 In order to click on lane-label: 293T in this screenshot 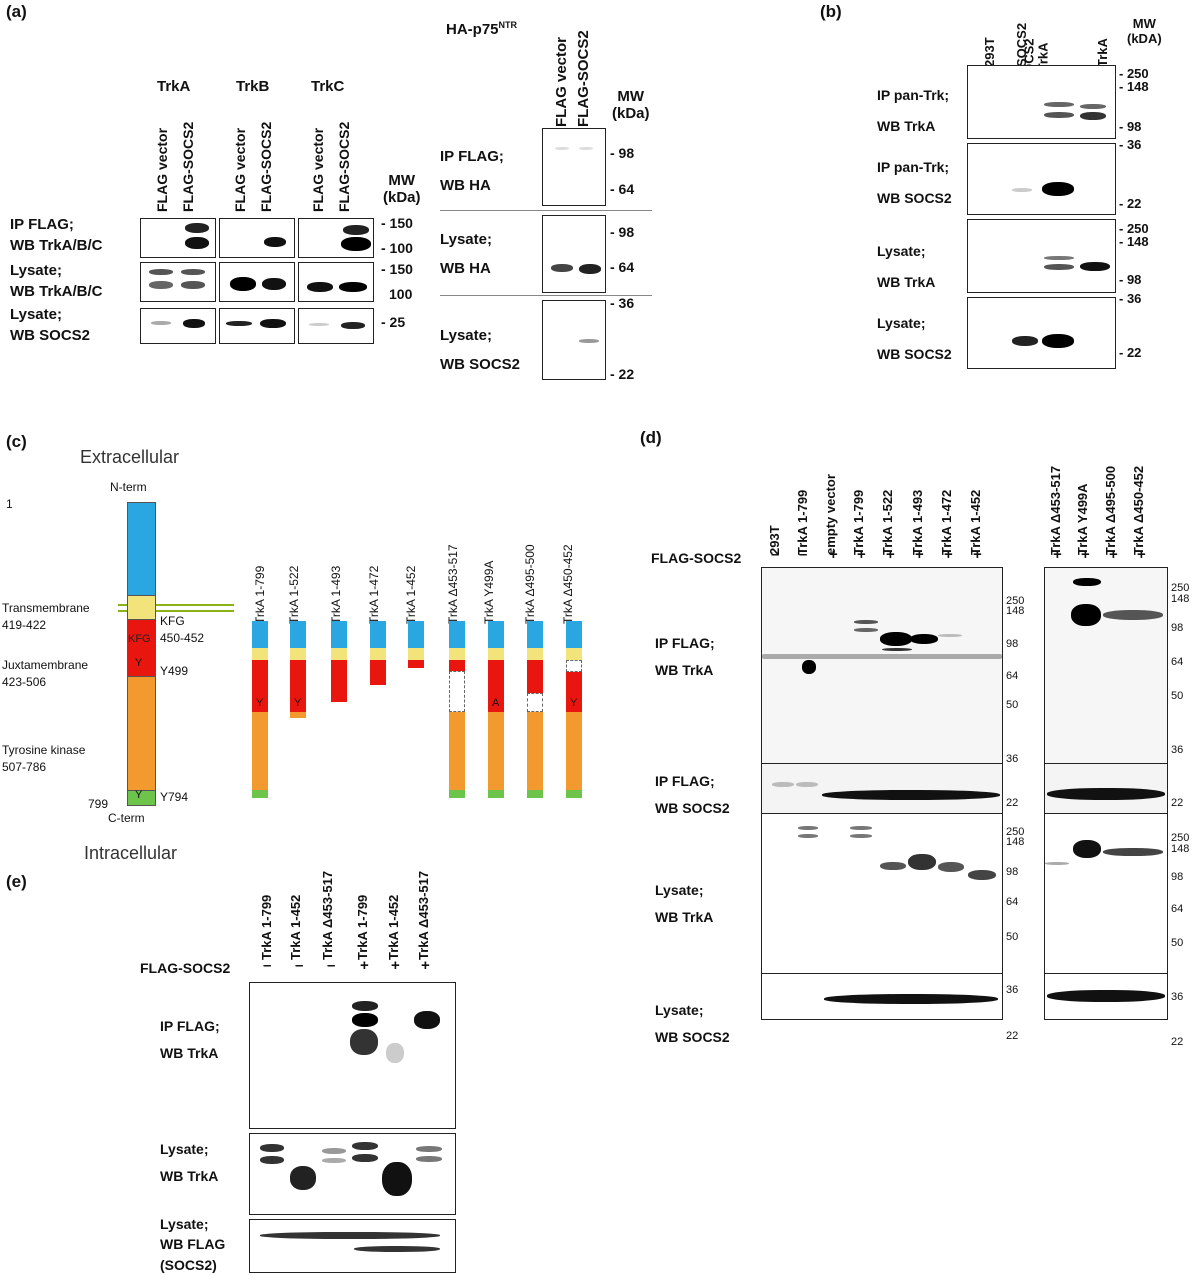, I will do `click(989, 52)`.